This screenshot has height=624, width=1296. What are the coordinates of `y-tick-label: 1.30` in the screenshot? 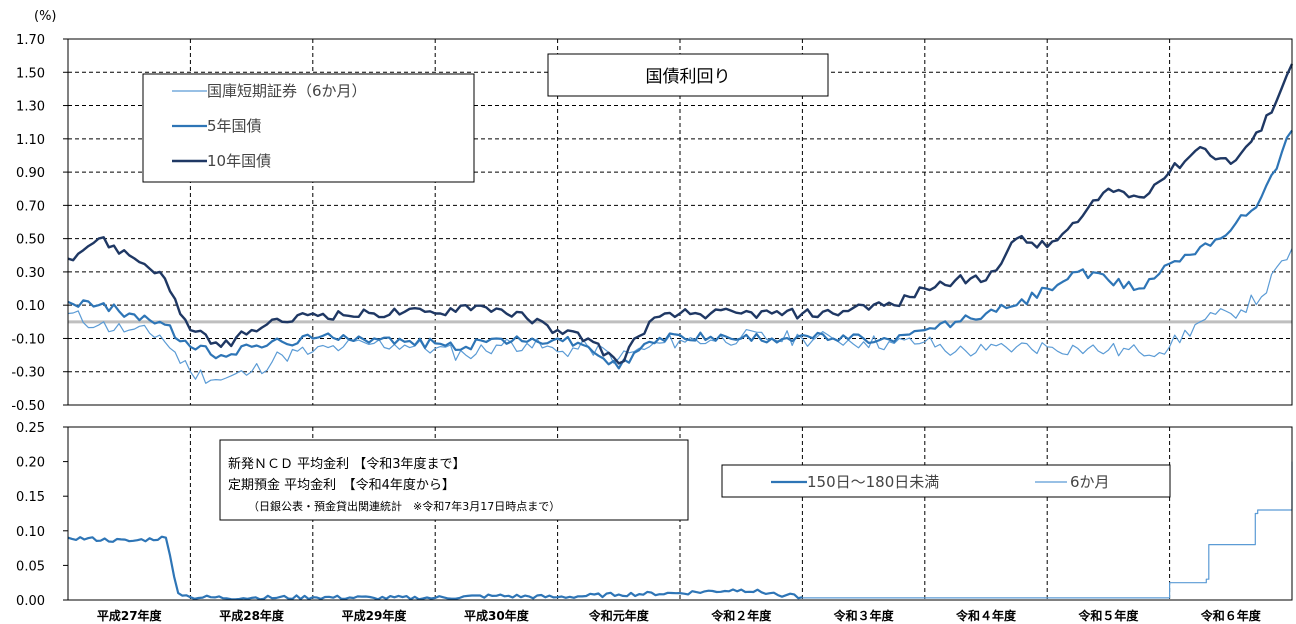 It's located at (30, 107).